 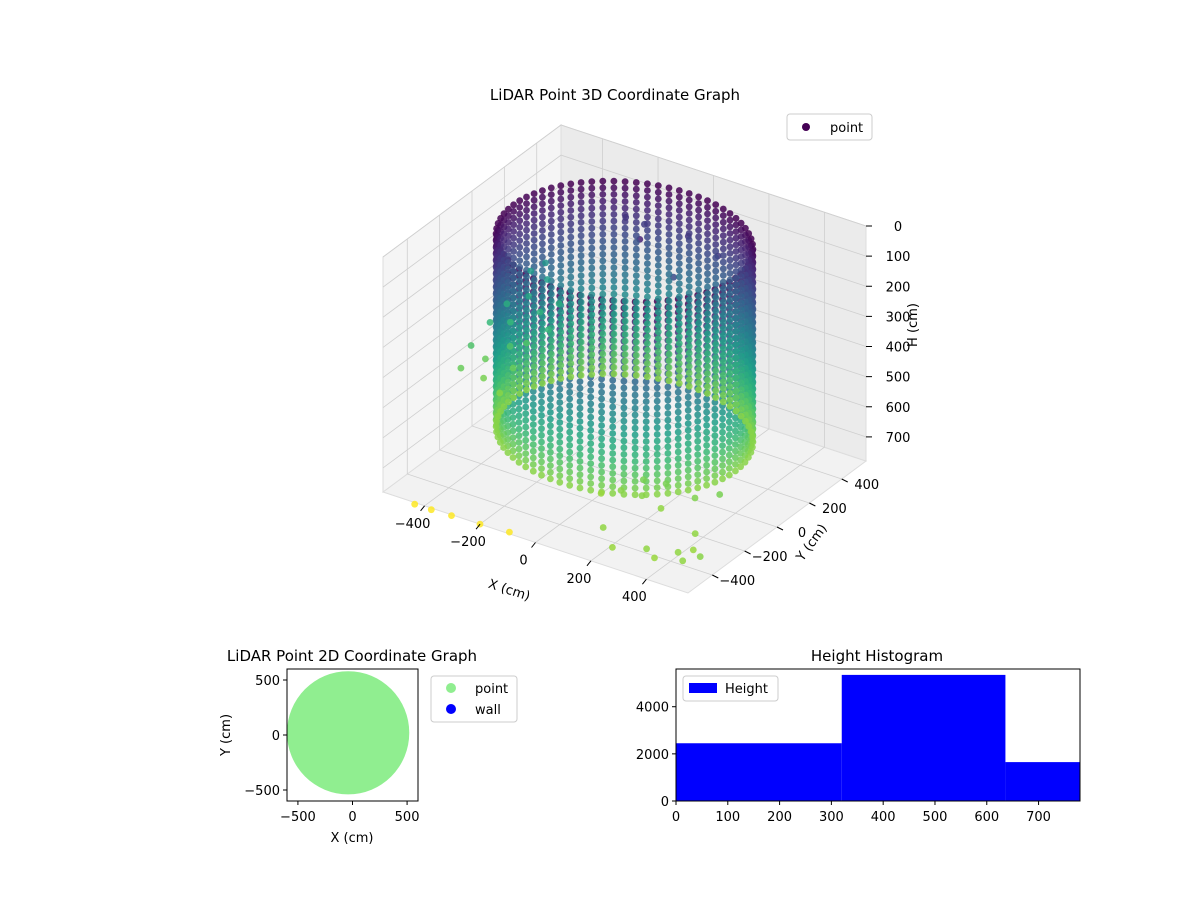 I want to click on point-3d-1946, so click(x=561, y=365).